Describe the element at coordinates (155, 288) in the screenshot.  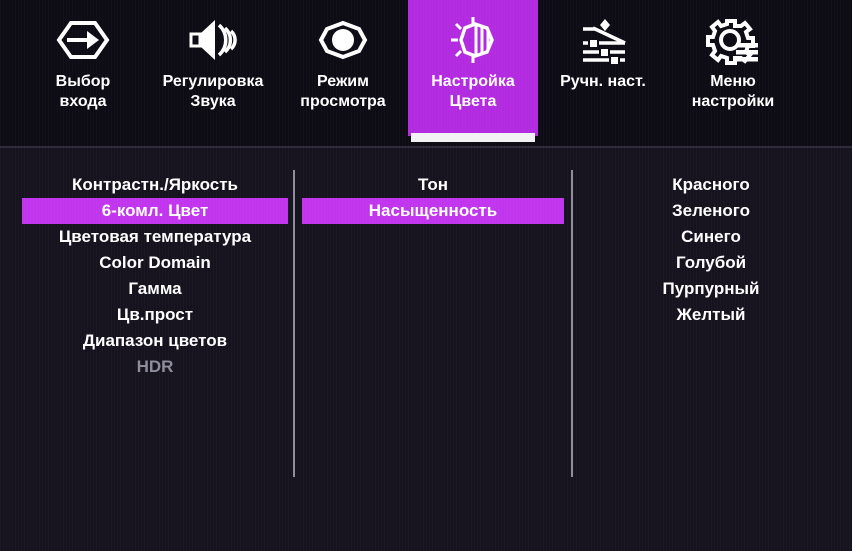
I see `menu-item-gamma: Гамма` at that location.